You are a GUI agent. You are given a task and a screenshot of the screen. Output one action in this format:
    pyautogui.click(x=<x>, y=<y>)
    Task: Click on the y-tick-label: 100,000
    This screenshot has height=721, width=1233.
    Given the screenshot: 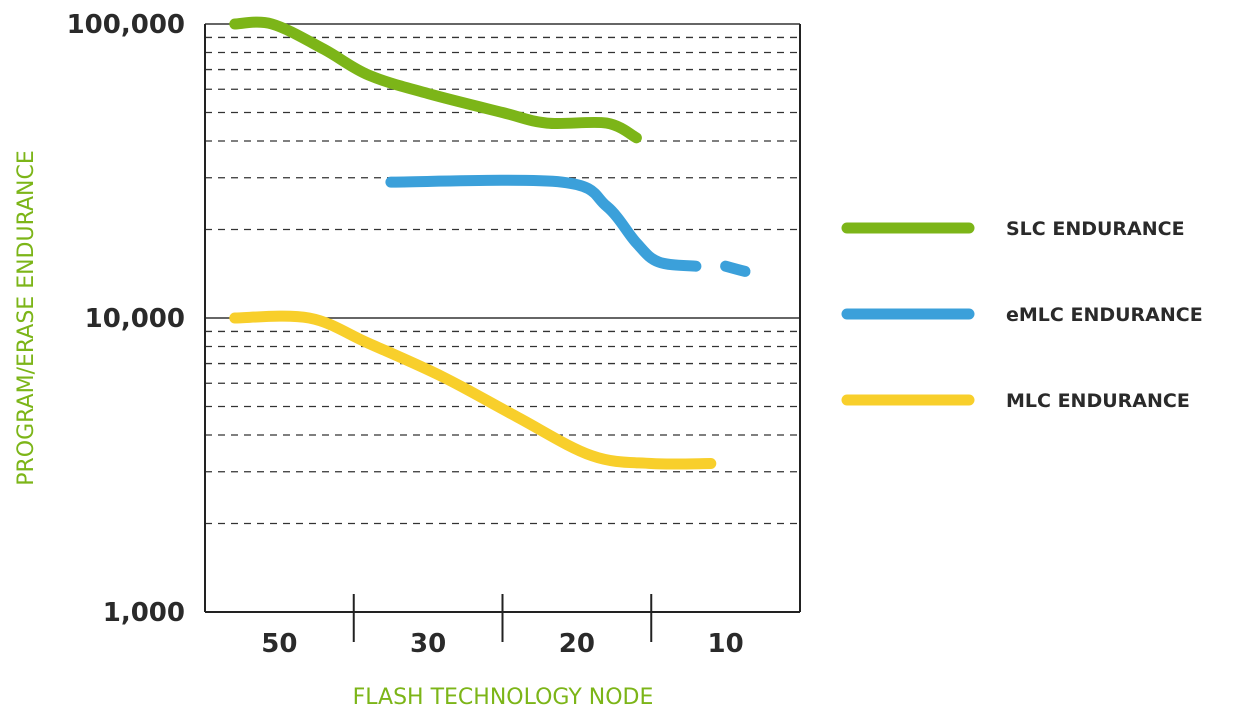 What is the action you would take?
    pyautogui.click(x=126, y=25)
    